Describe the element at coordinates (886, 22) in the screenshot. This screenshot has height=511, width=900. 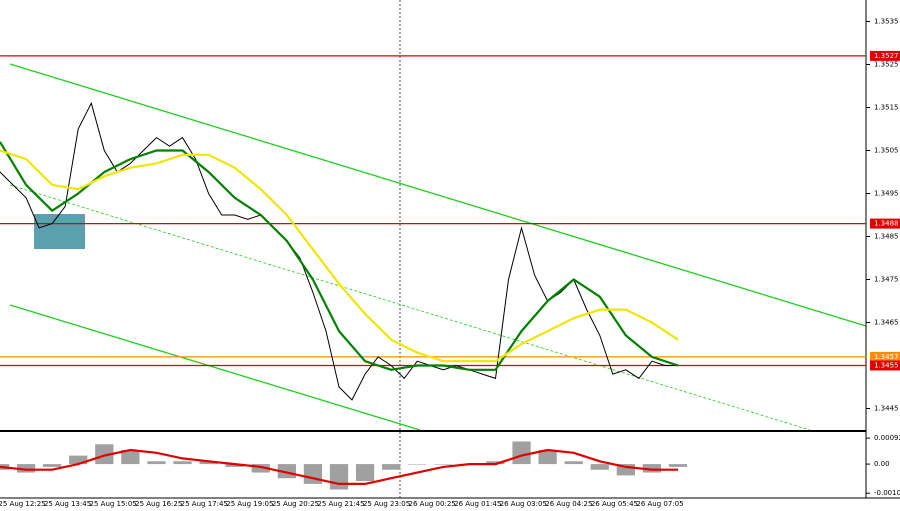
I see `y-tick-label: 1.3535` at that location.